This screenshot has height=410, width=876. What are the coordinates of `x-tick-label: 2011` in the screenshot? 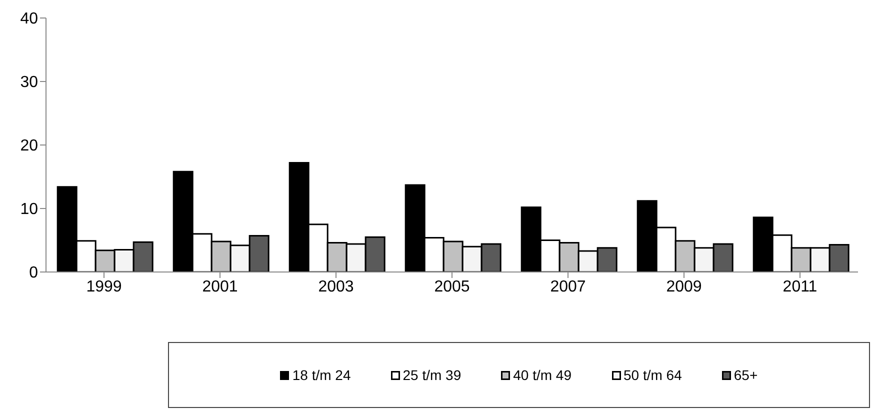 It's located at (800, 287).